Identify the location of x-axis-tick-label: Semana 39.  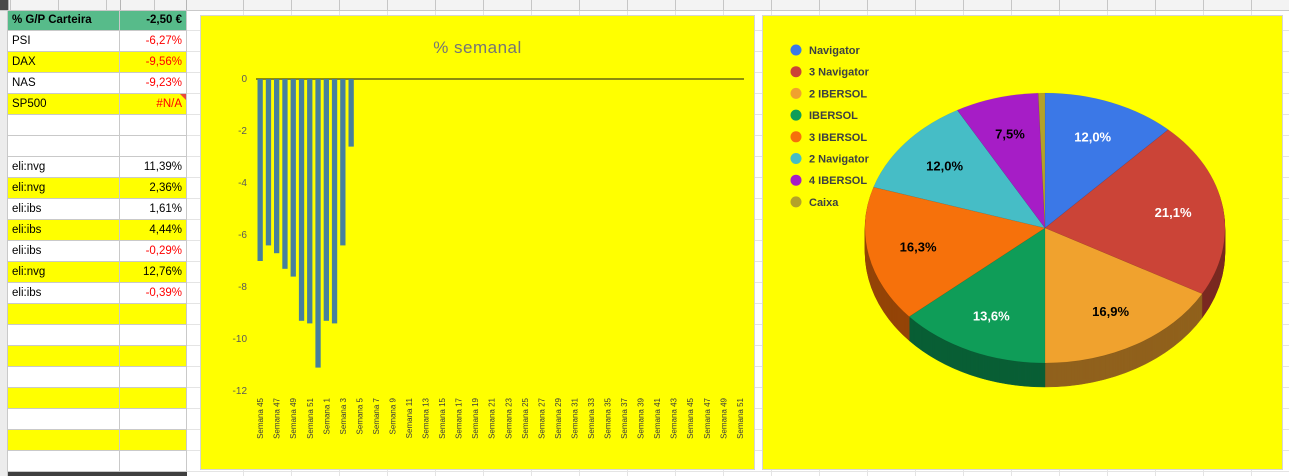
(641, 417).